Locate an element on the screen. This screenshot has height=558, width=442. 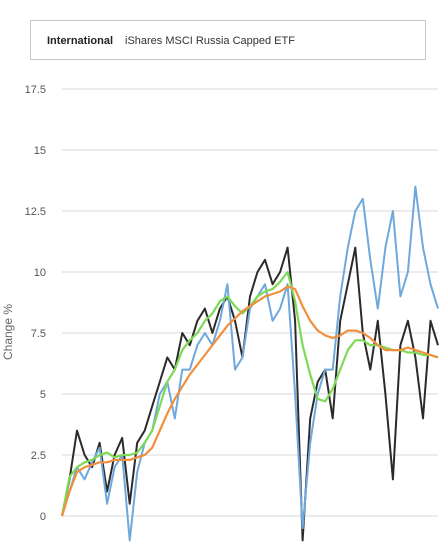
y-tick-label: 15 is located at coordinates (40, 151).